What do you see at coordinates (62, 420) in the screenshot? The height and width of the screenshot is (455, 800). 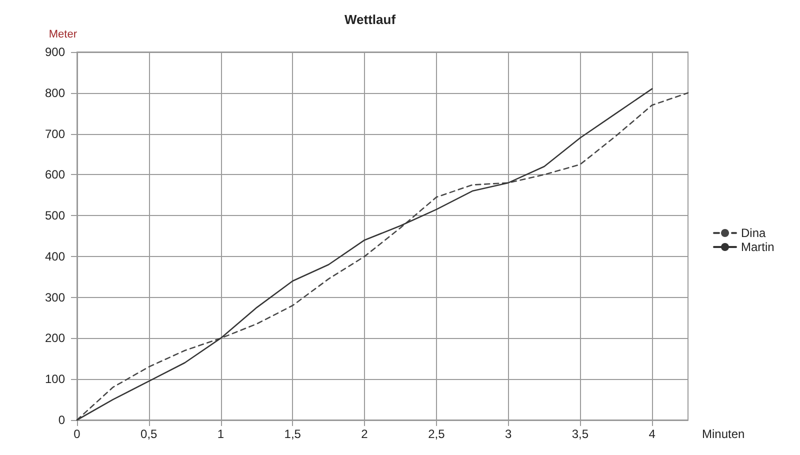 I see `y-tick-label: 0` at bounding box center [62, 420].